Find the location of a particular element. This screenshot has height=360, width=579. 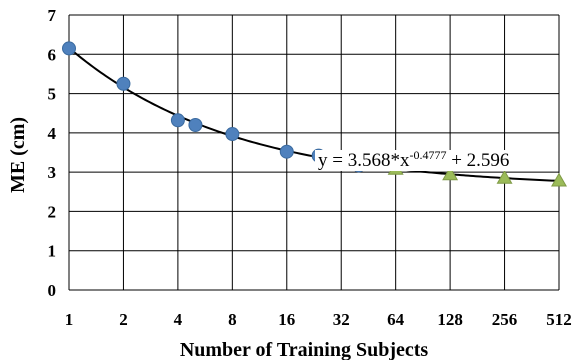

x-tick-label: 4 is located at coordinates (178, 319).